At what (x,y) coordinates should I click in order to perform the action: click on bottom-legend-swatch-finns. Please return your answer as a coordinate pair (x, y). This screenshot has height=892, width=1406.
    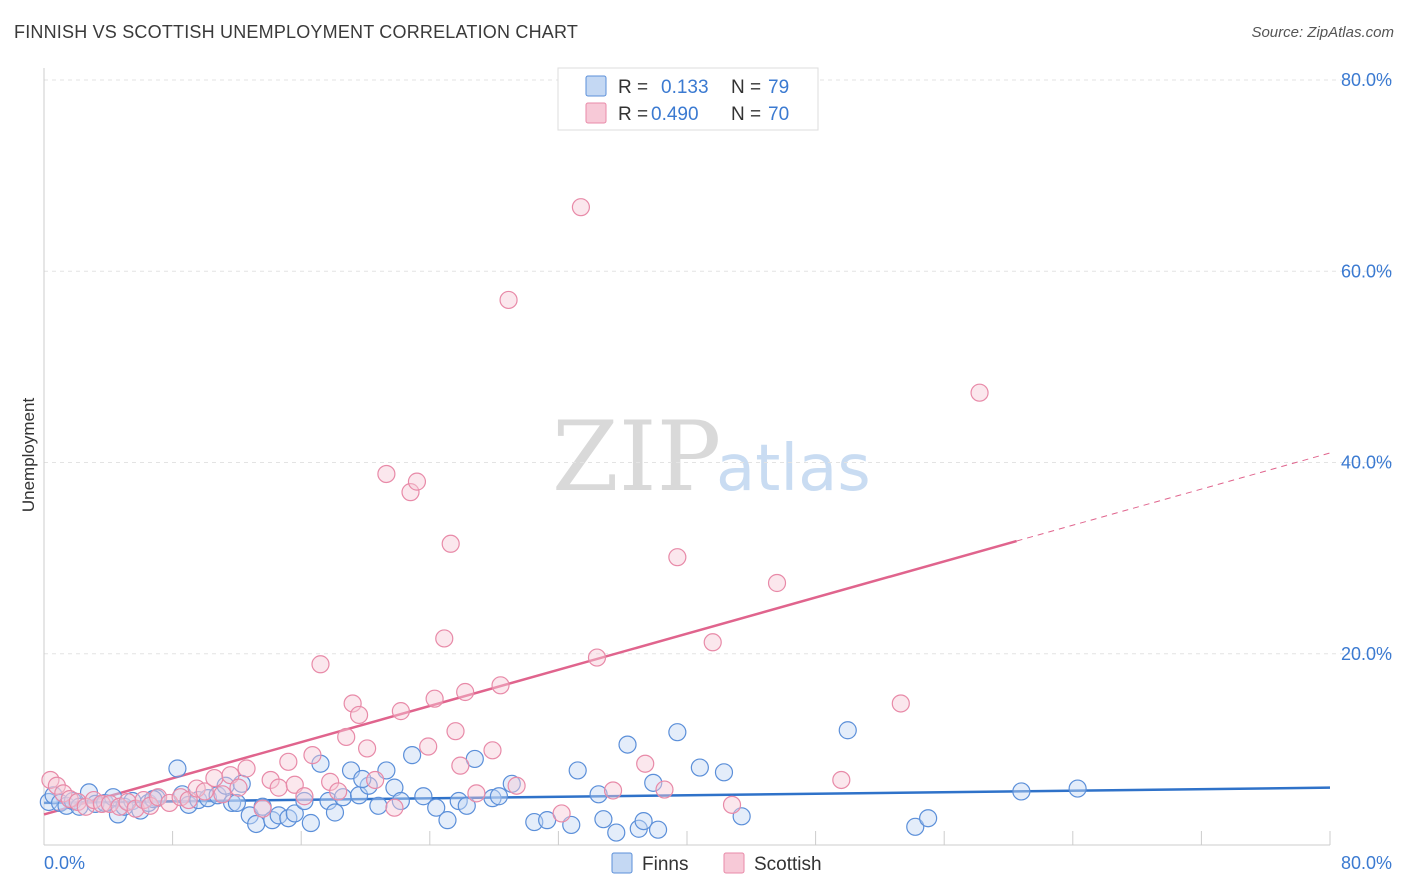
    Looking at the image, I should click on (622, 863).